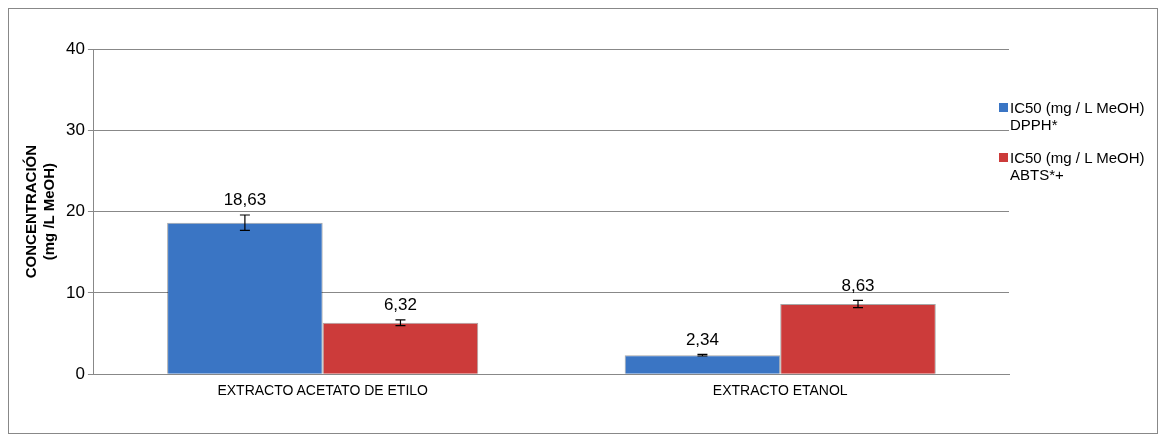 The height and width of the screenshot is (444, 1171). What do you see at coordinates (780, 390) in the screenshot?
I see `x-tick-label: EXTRACTO ETANOL` at bounding box center [780, 390].